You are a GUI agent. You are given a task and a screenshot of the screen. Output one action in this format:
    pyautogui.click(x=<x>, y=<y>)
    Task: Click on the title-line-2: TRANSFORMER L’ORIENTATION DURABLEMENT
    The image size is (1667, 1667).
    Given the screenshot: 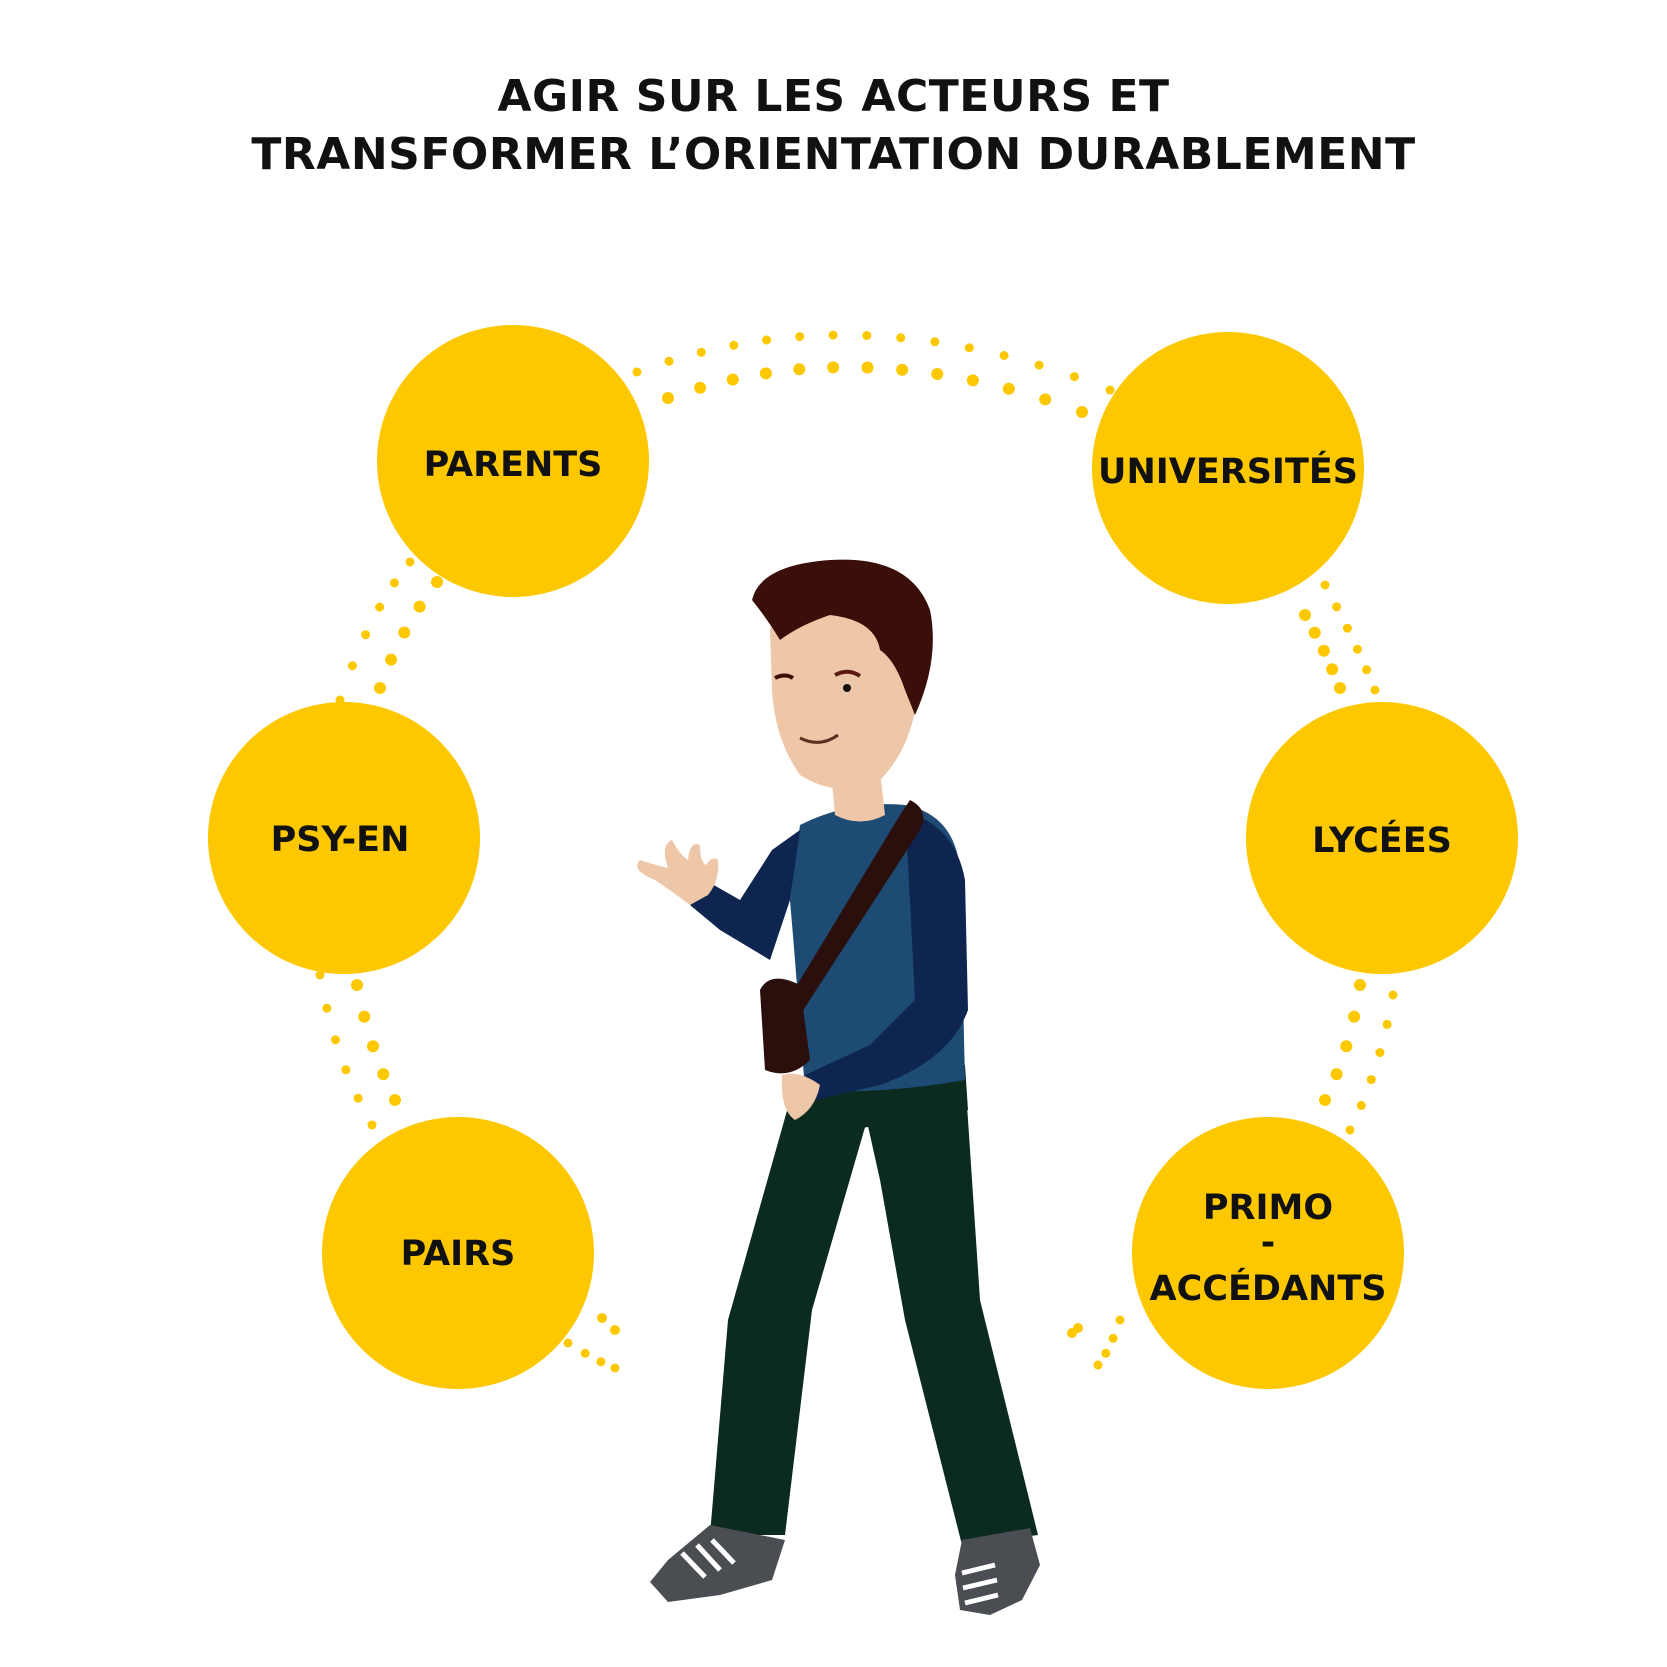 What is the action you would take?
    pyautogui.click(x=833, y=154)
    